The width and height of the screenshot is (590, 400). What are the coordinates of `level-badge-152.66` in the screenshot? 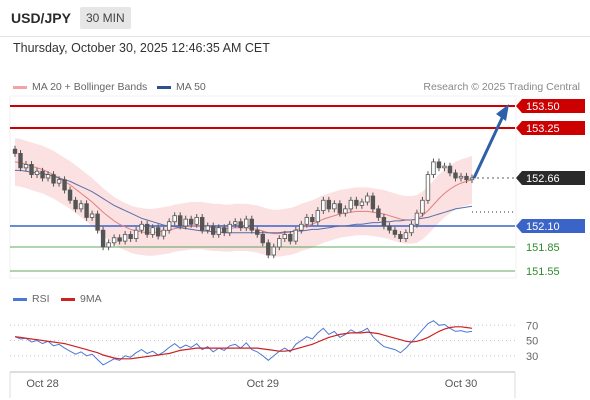 It's located at (550, 178).